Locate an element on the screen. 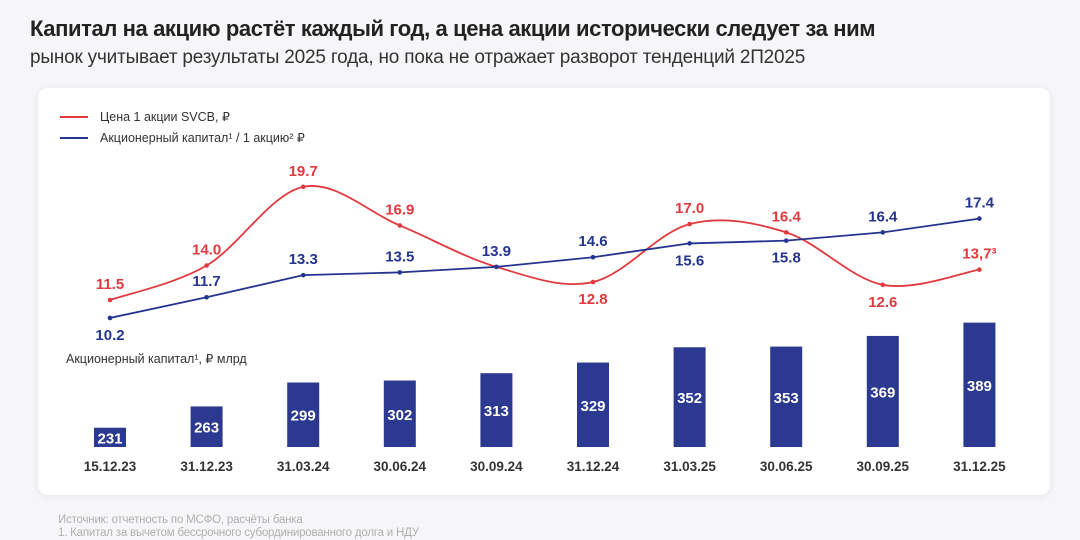 The height and width of the screenshot is (540, 1080). x-tick-label: 31.03.25 is located at coordinates (689, 466).